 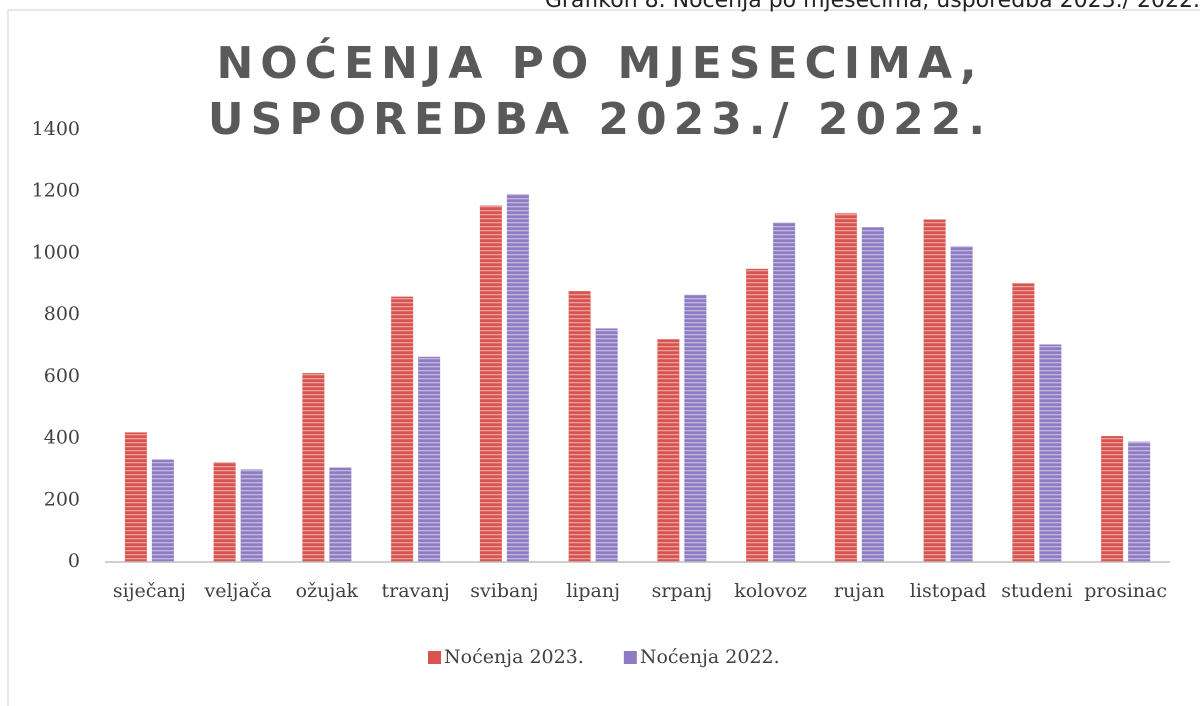 I want to click on y-tick-label: 0, so click(x=74, y=561).